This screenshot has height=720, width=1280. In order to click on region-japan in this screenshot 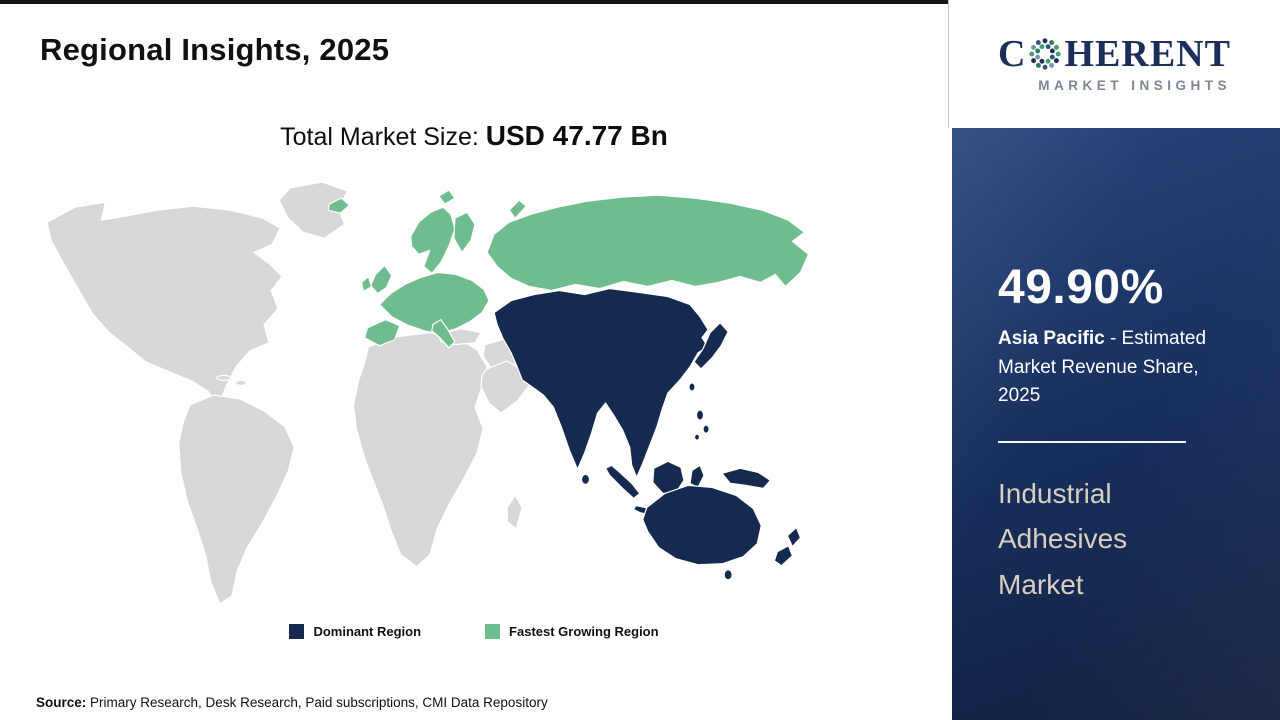, I will do `click(711, 346)`.